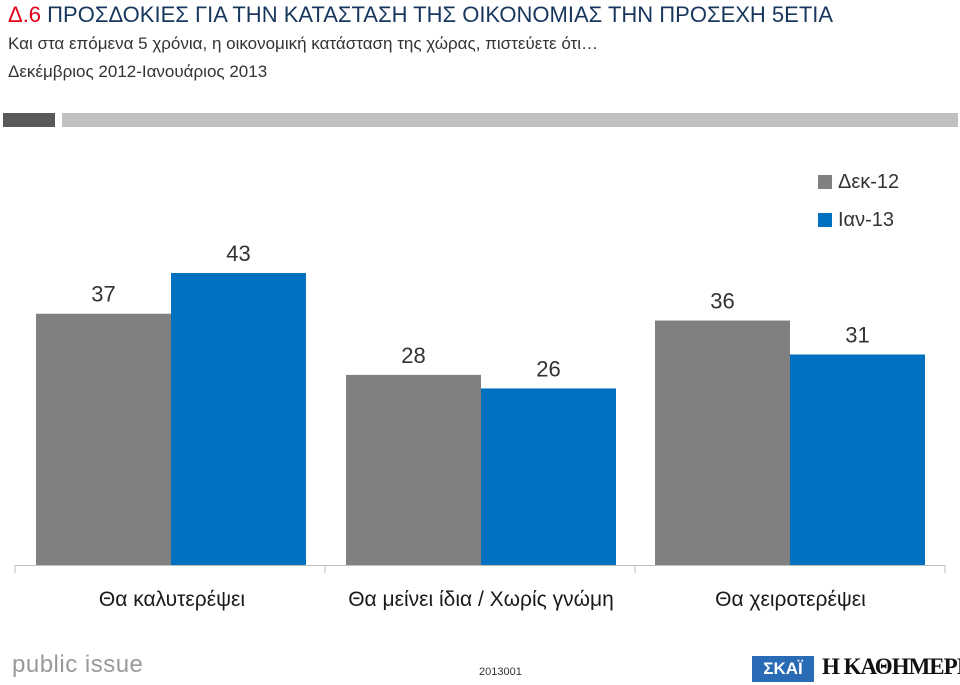  What do you see at coordinates (413, 355) in the screenshot?
I see `data-label-series-1-cat-2: 28` at bounding box center [413, 355].